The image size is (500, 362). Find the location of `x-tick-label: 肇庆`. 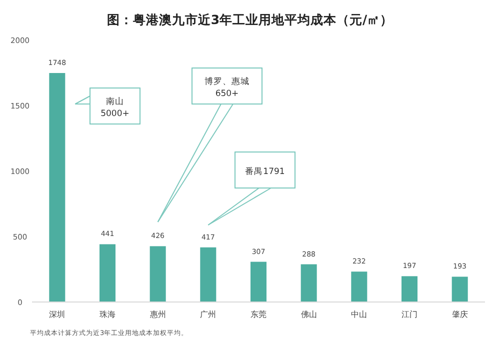

x-tick-label: 肇庆 is located at coordinates (460, 314).